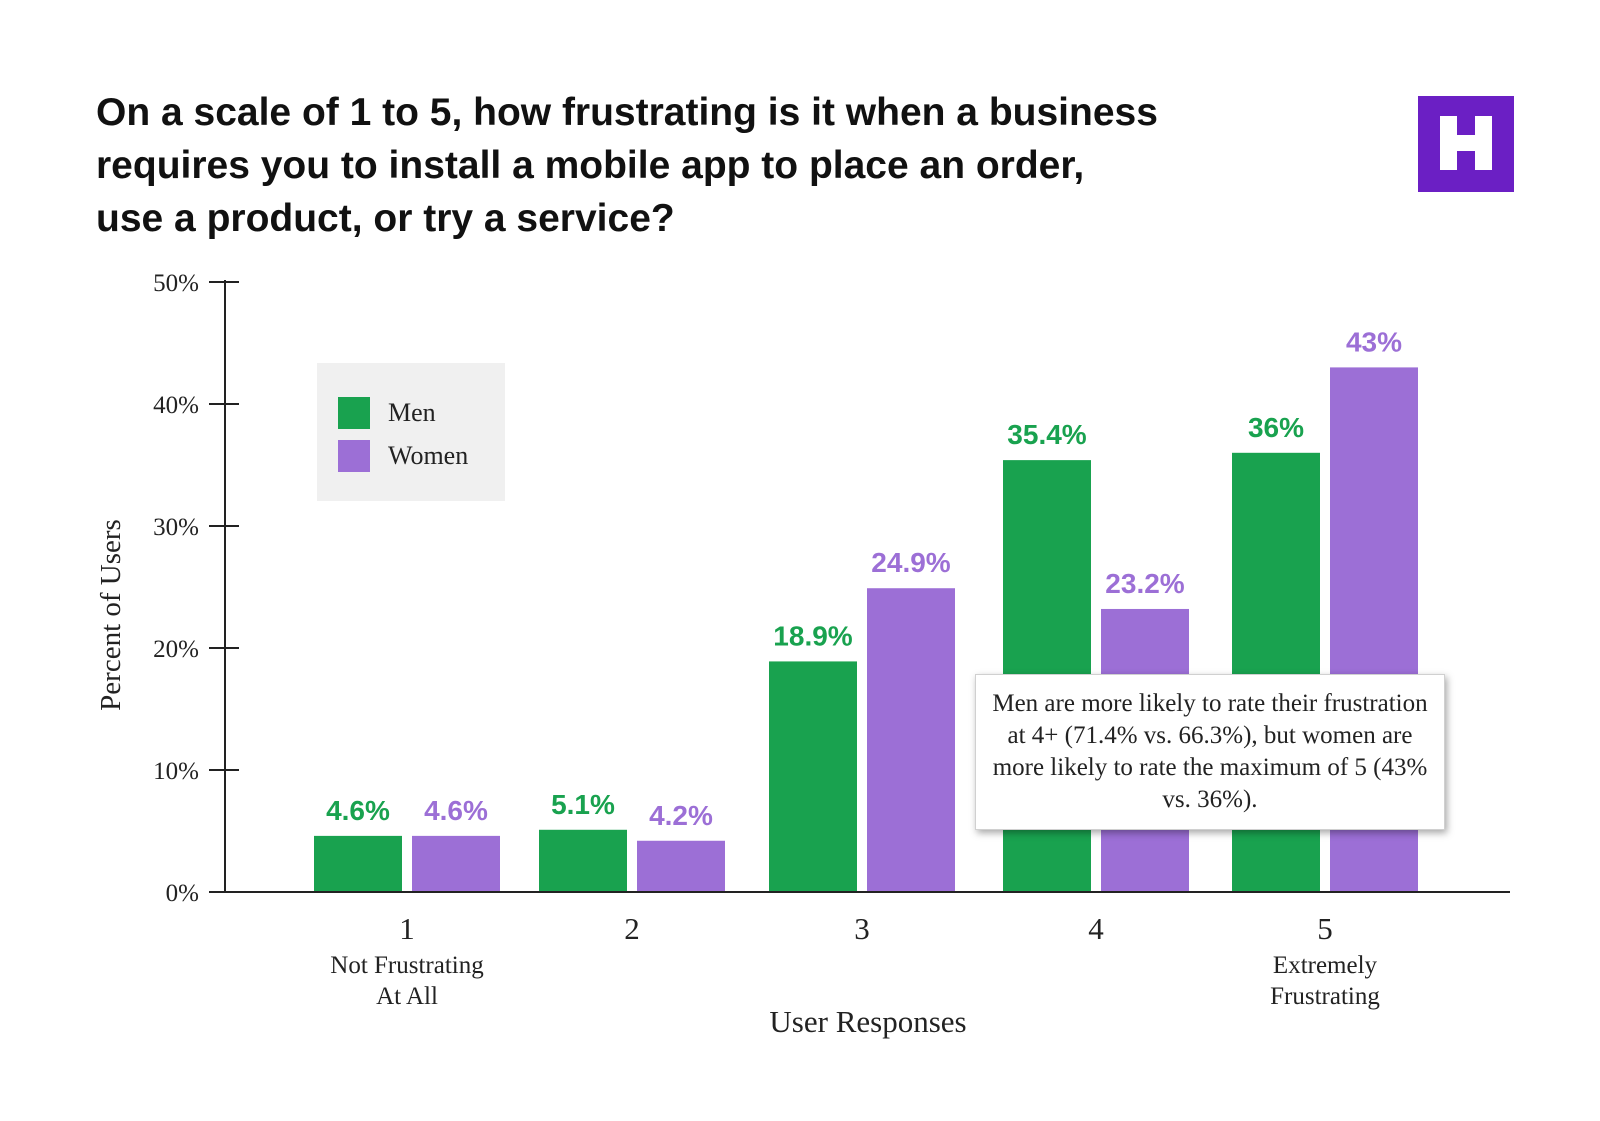  What do you see at coordinates (862, 928) in the screenshot?
I see `x-tick-label: 3` at bounding box center [862, 928].